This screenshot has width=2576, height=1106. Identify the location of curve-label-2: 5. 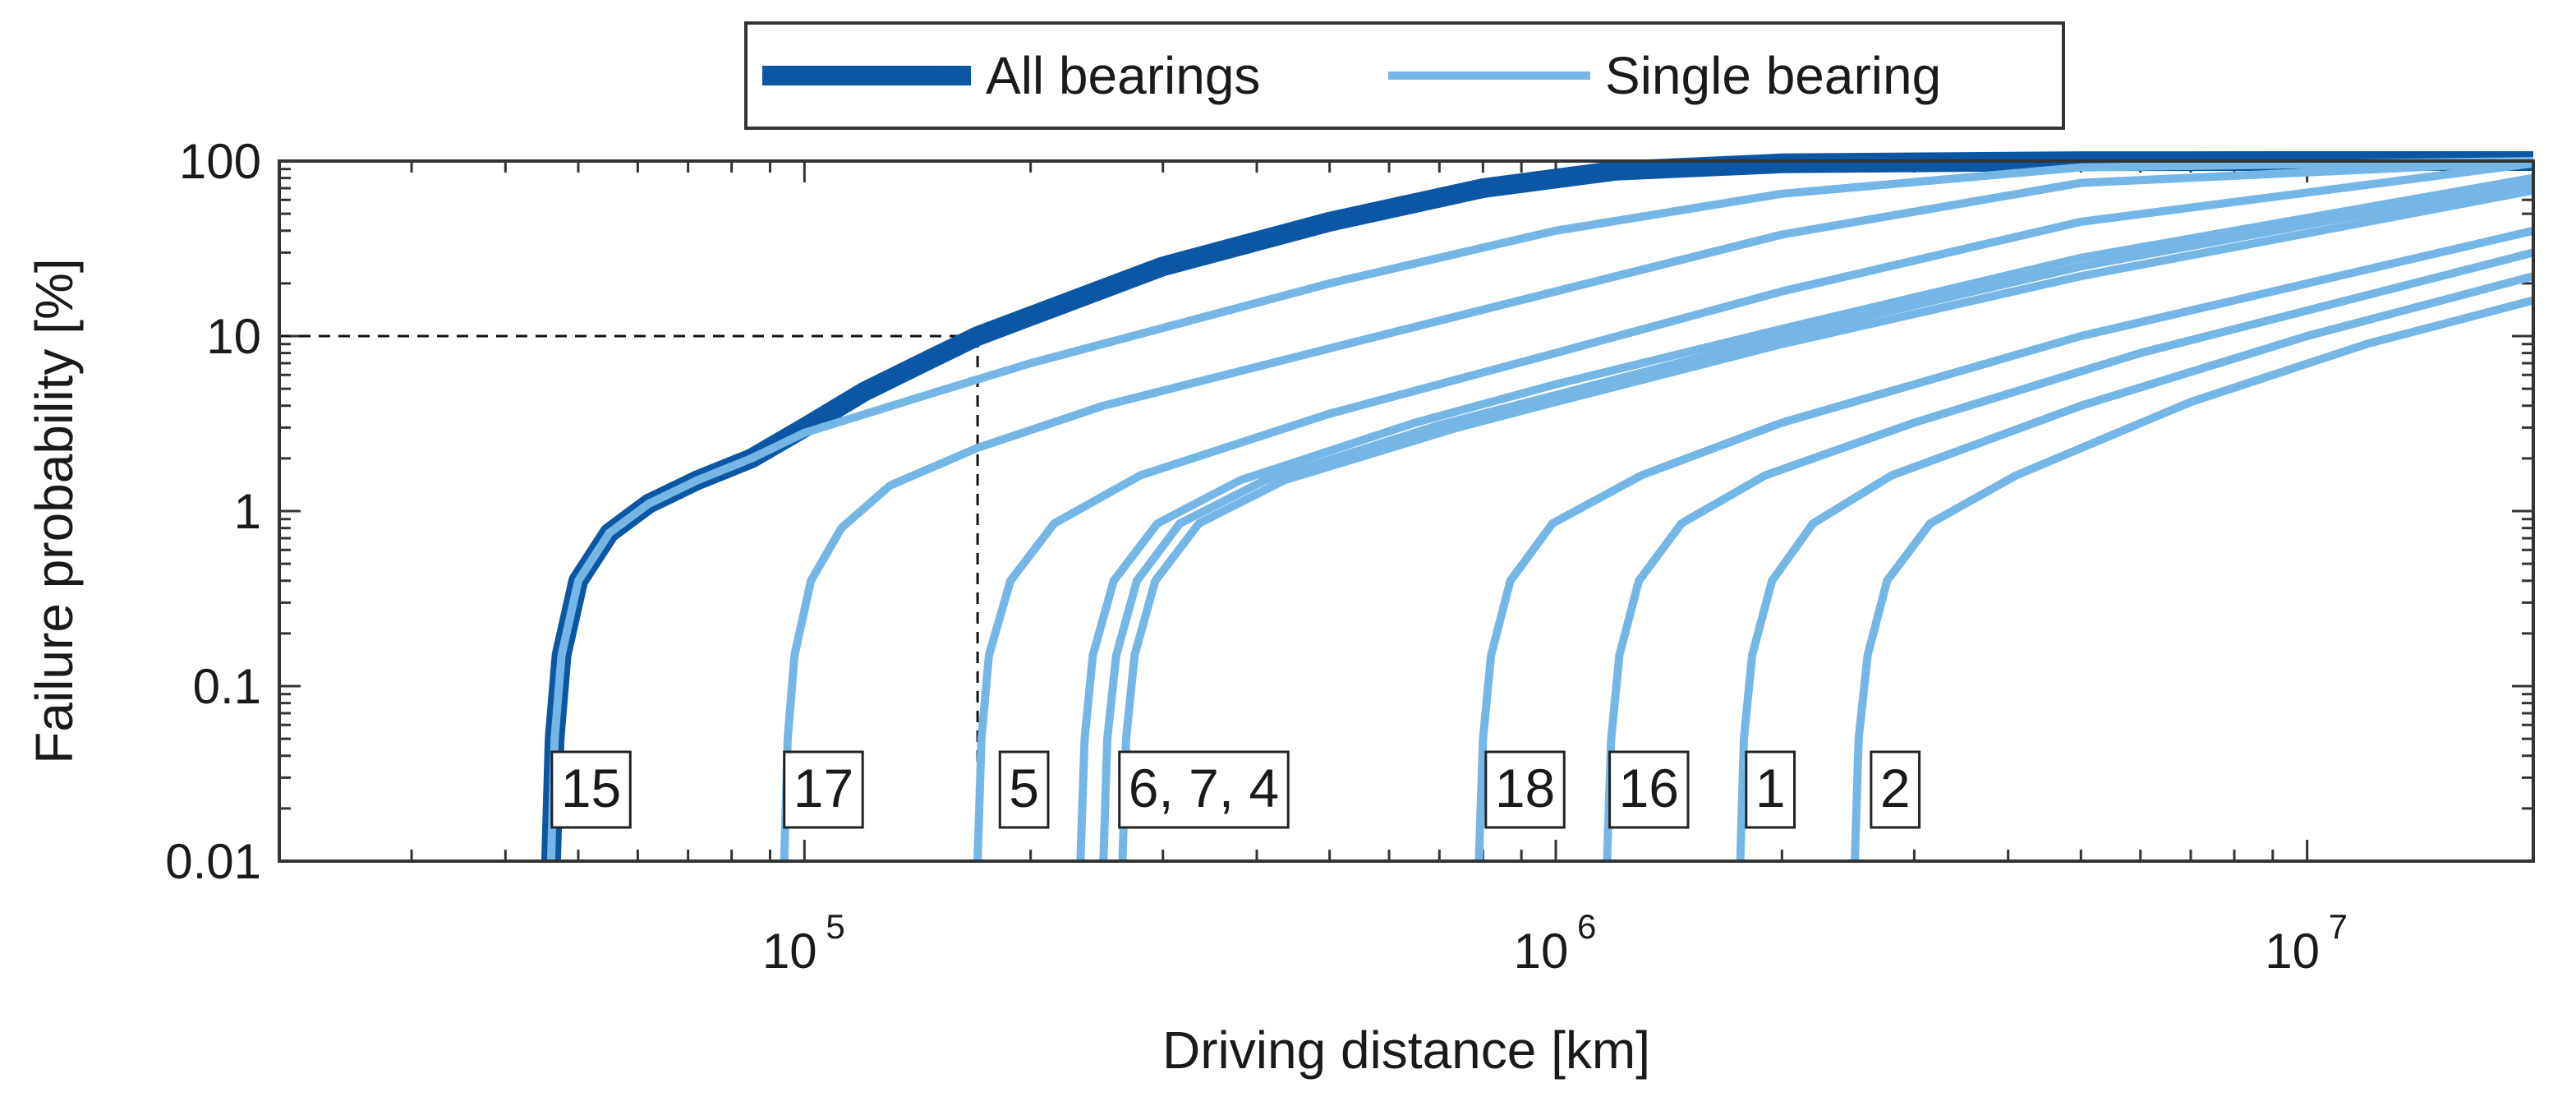
(1024, 788).